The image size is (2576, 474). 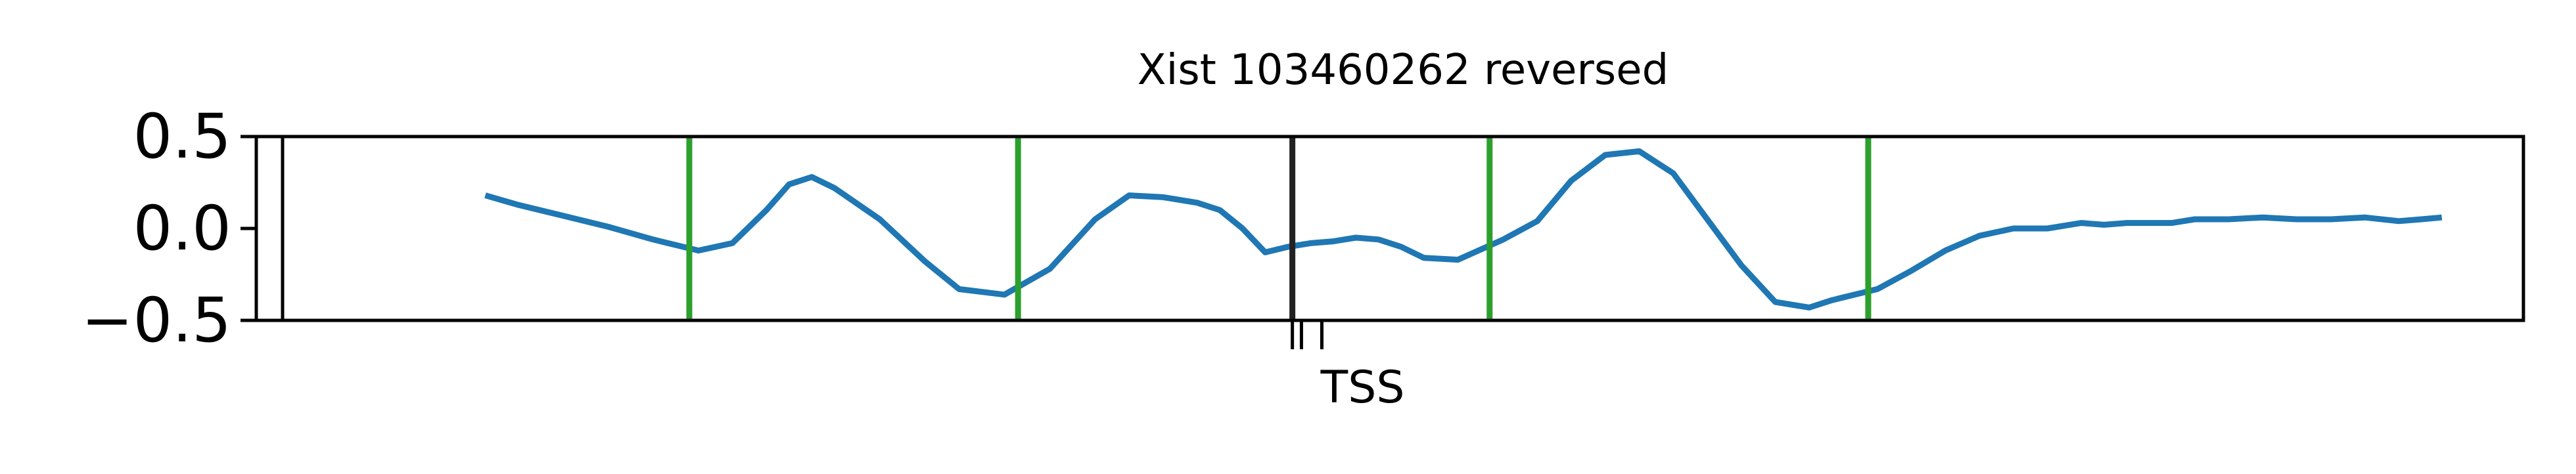 What do you see at coordinates (156, 320) in the screenshot?
I see `y-tick-label: −0.5` at bounding box center [156, 320].